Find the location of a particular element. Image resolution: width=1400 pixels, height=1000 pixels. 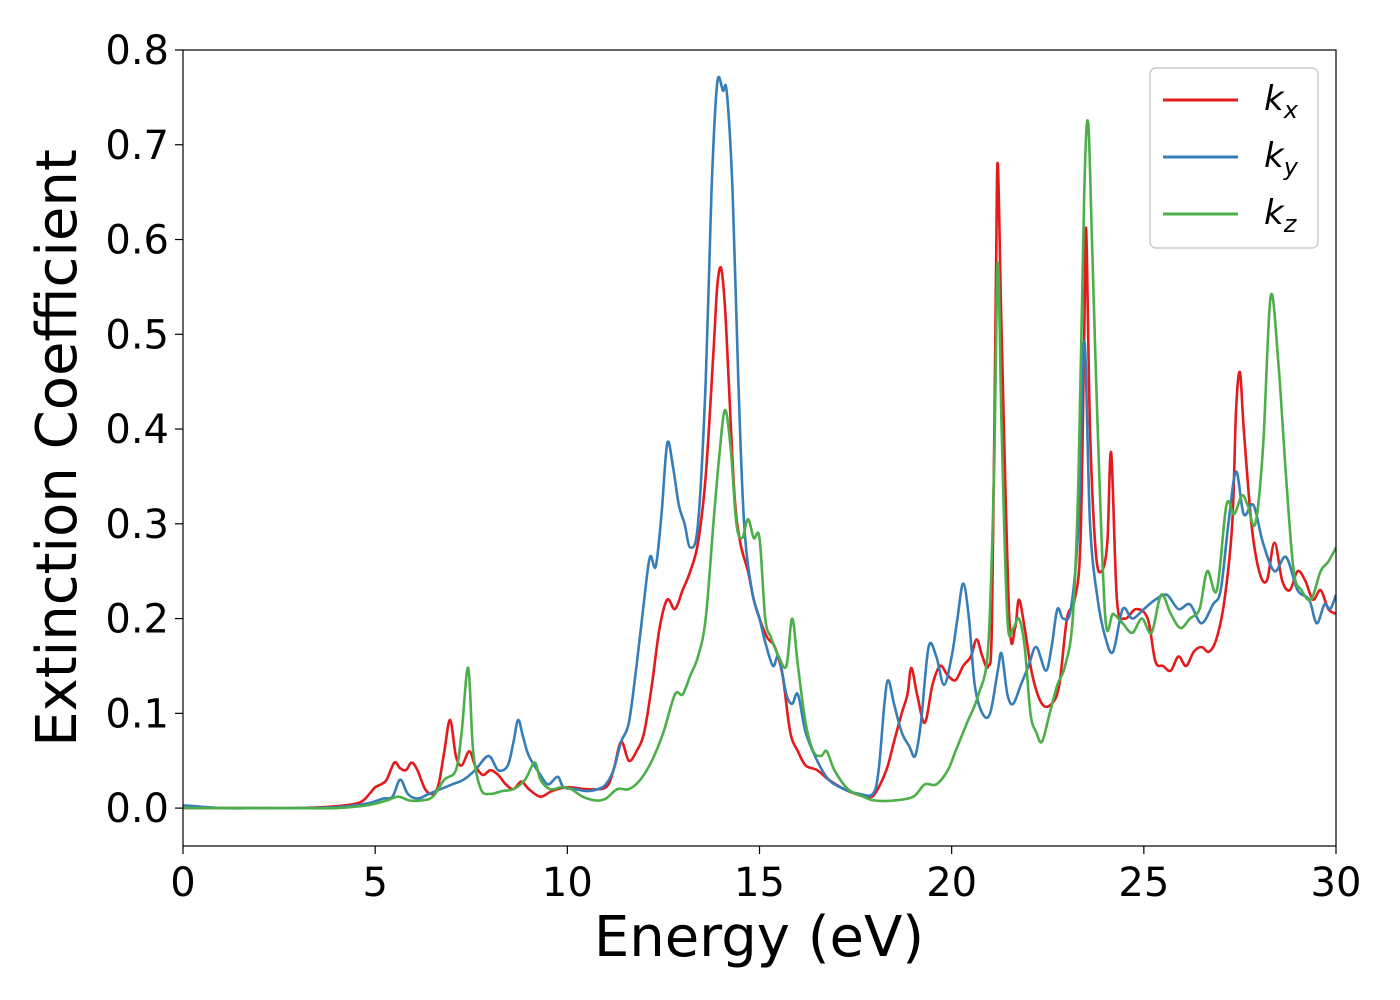

y-tick-label: 0.6 is located at coordinates (137, 241).